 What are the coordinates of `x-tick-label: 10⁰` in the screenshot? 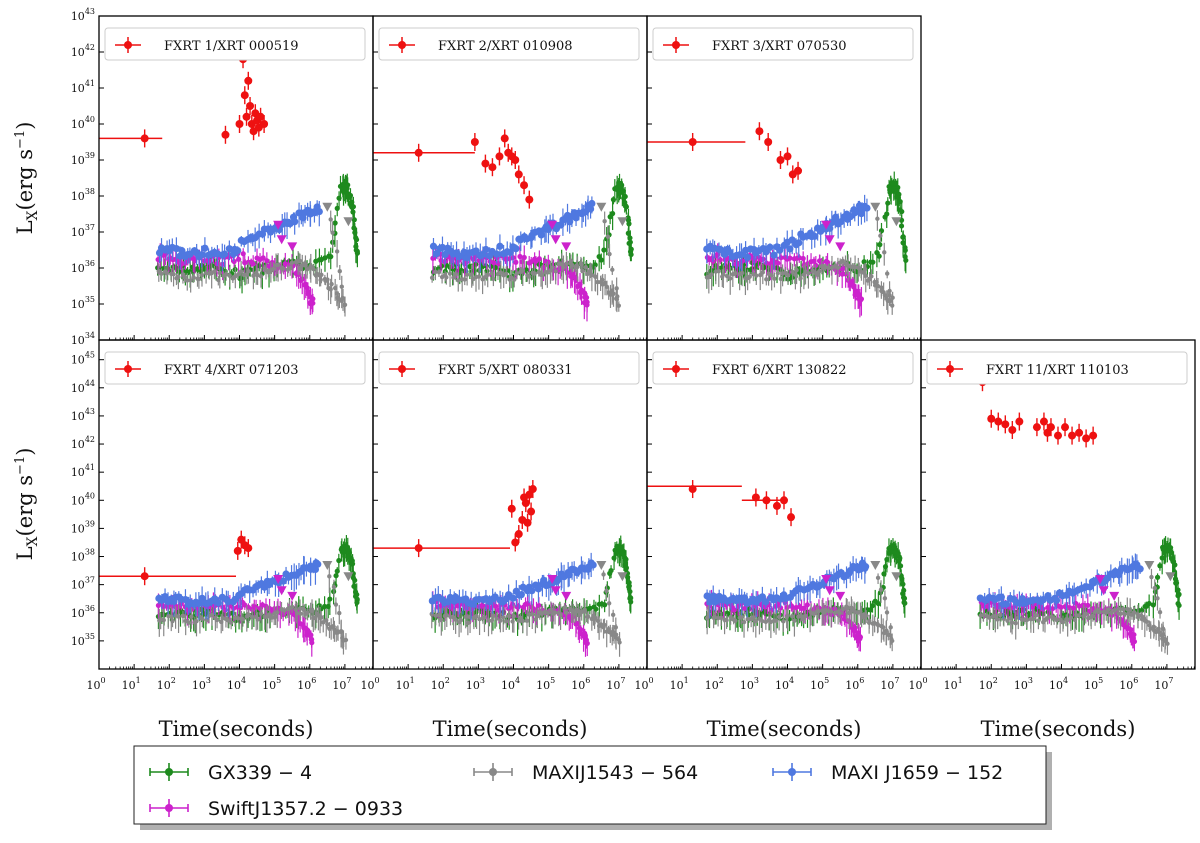 It's located at (369, 684).